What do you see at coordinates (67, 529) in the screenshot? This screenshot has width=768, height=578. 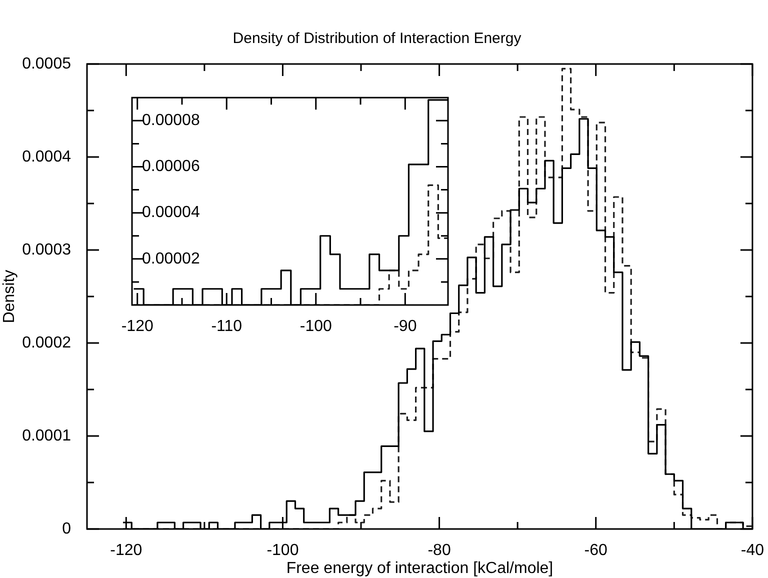 I see `y-tick-label: 0` at bounding box center [67, 529].